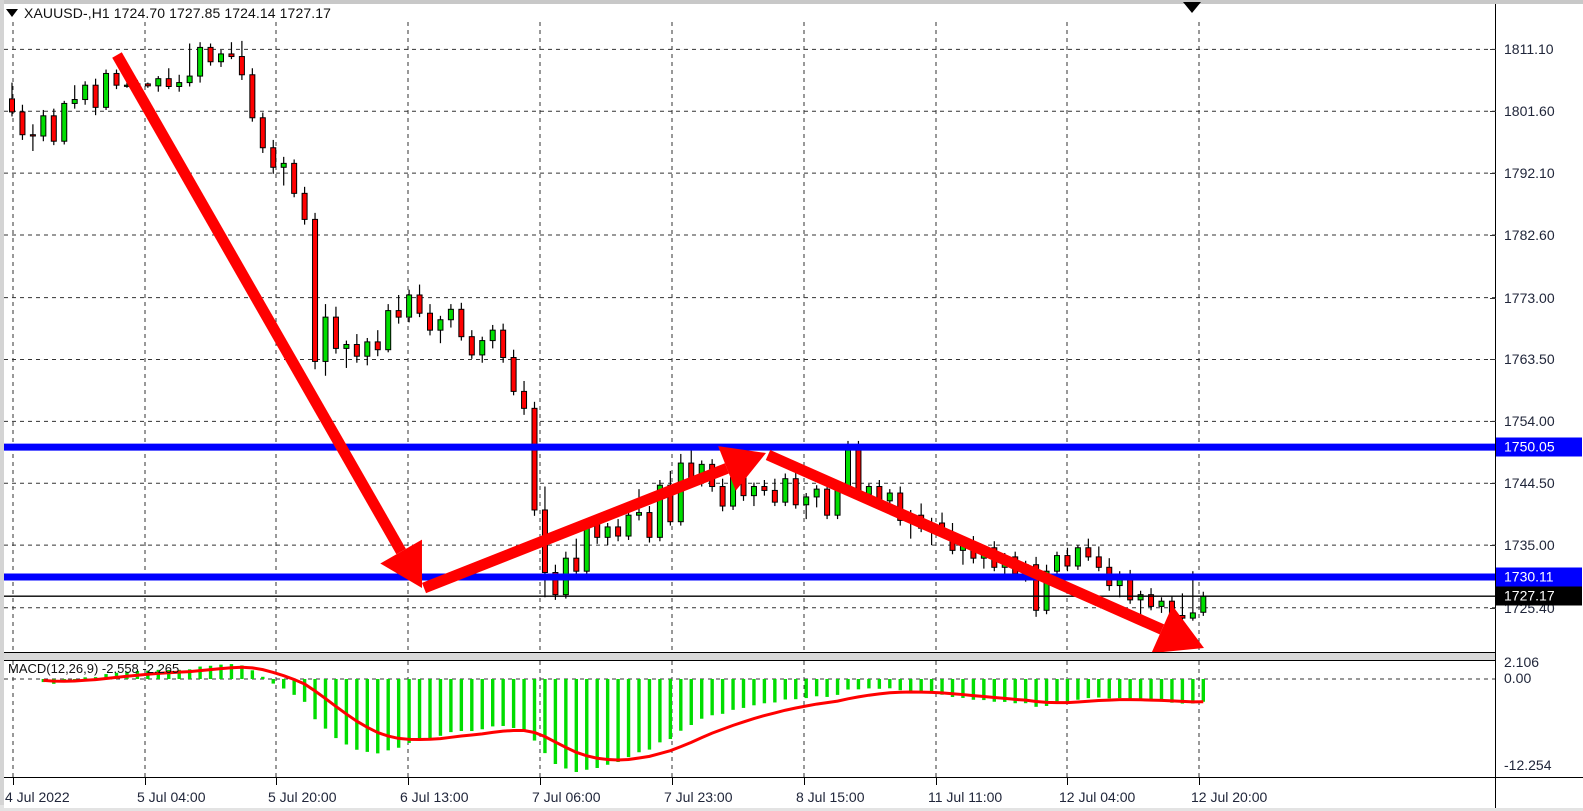  I want to click on price-label: 1735.00, so click(1529, 545).